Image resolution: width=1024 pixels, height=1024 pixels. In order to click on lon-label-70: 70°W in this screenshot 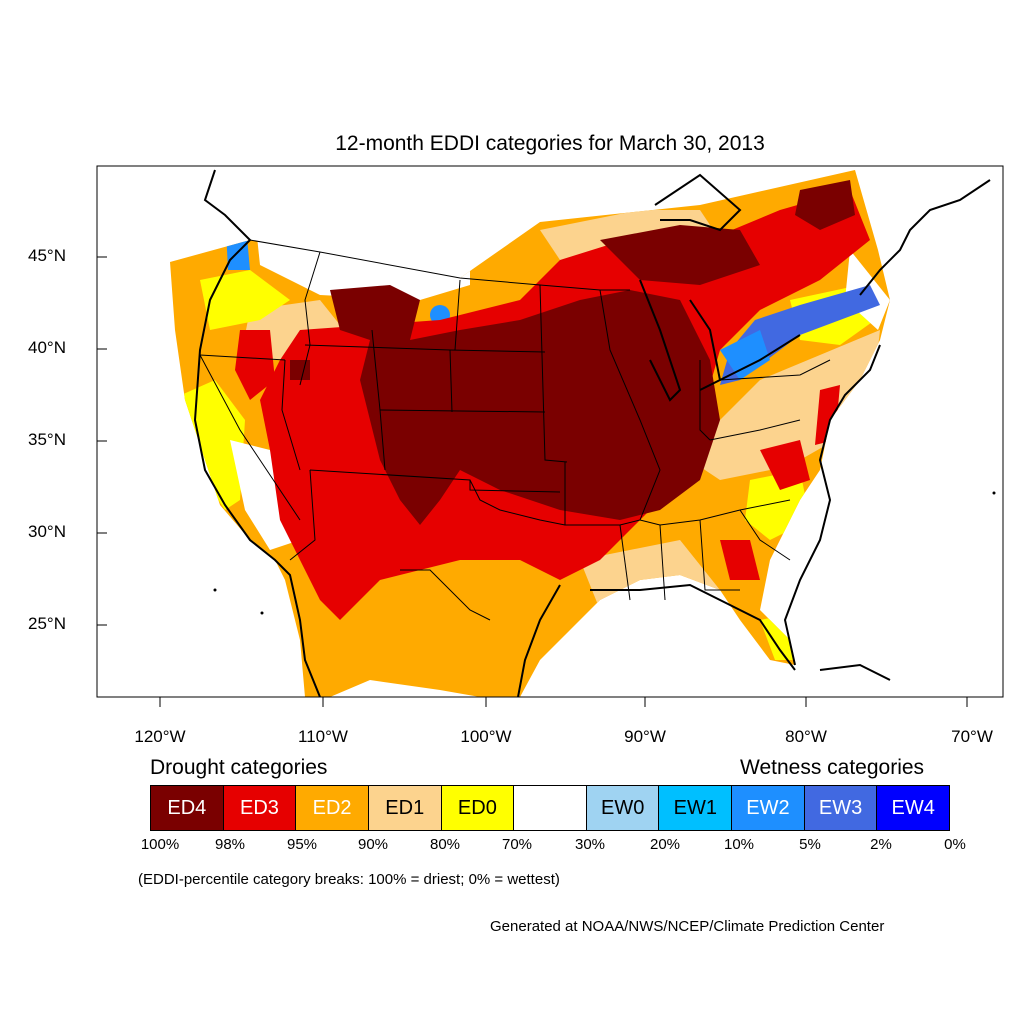, I will do `click(972, 736)`.